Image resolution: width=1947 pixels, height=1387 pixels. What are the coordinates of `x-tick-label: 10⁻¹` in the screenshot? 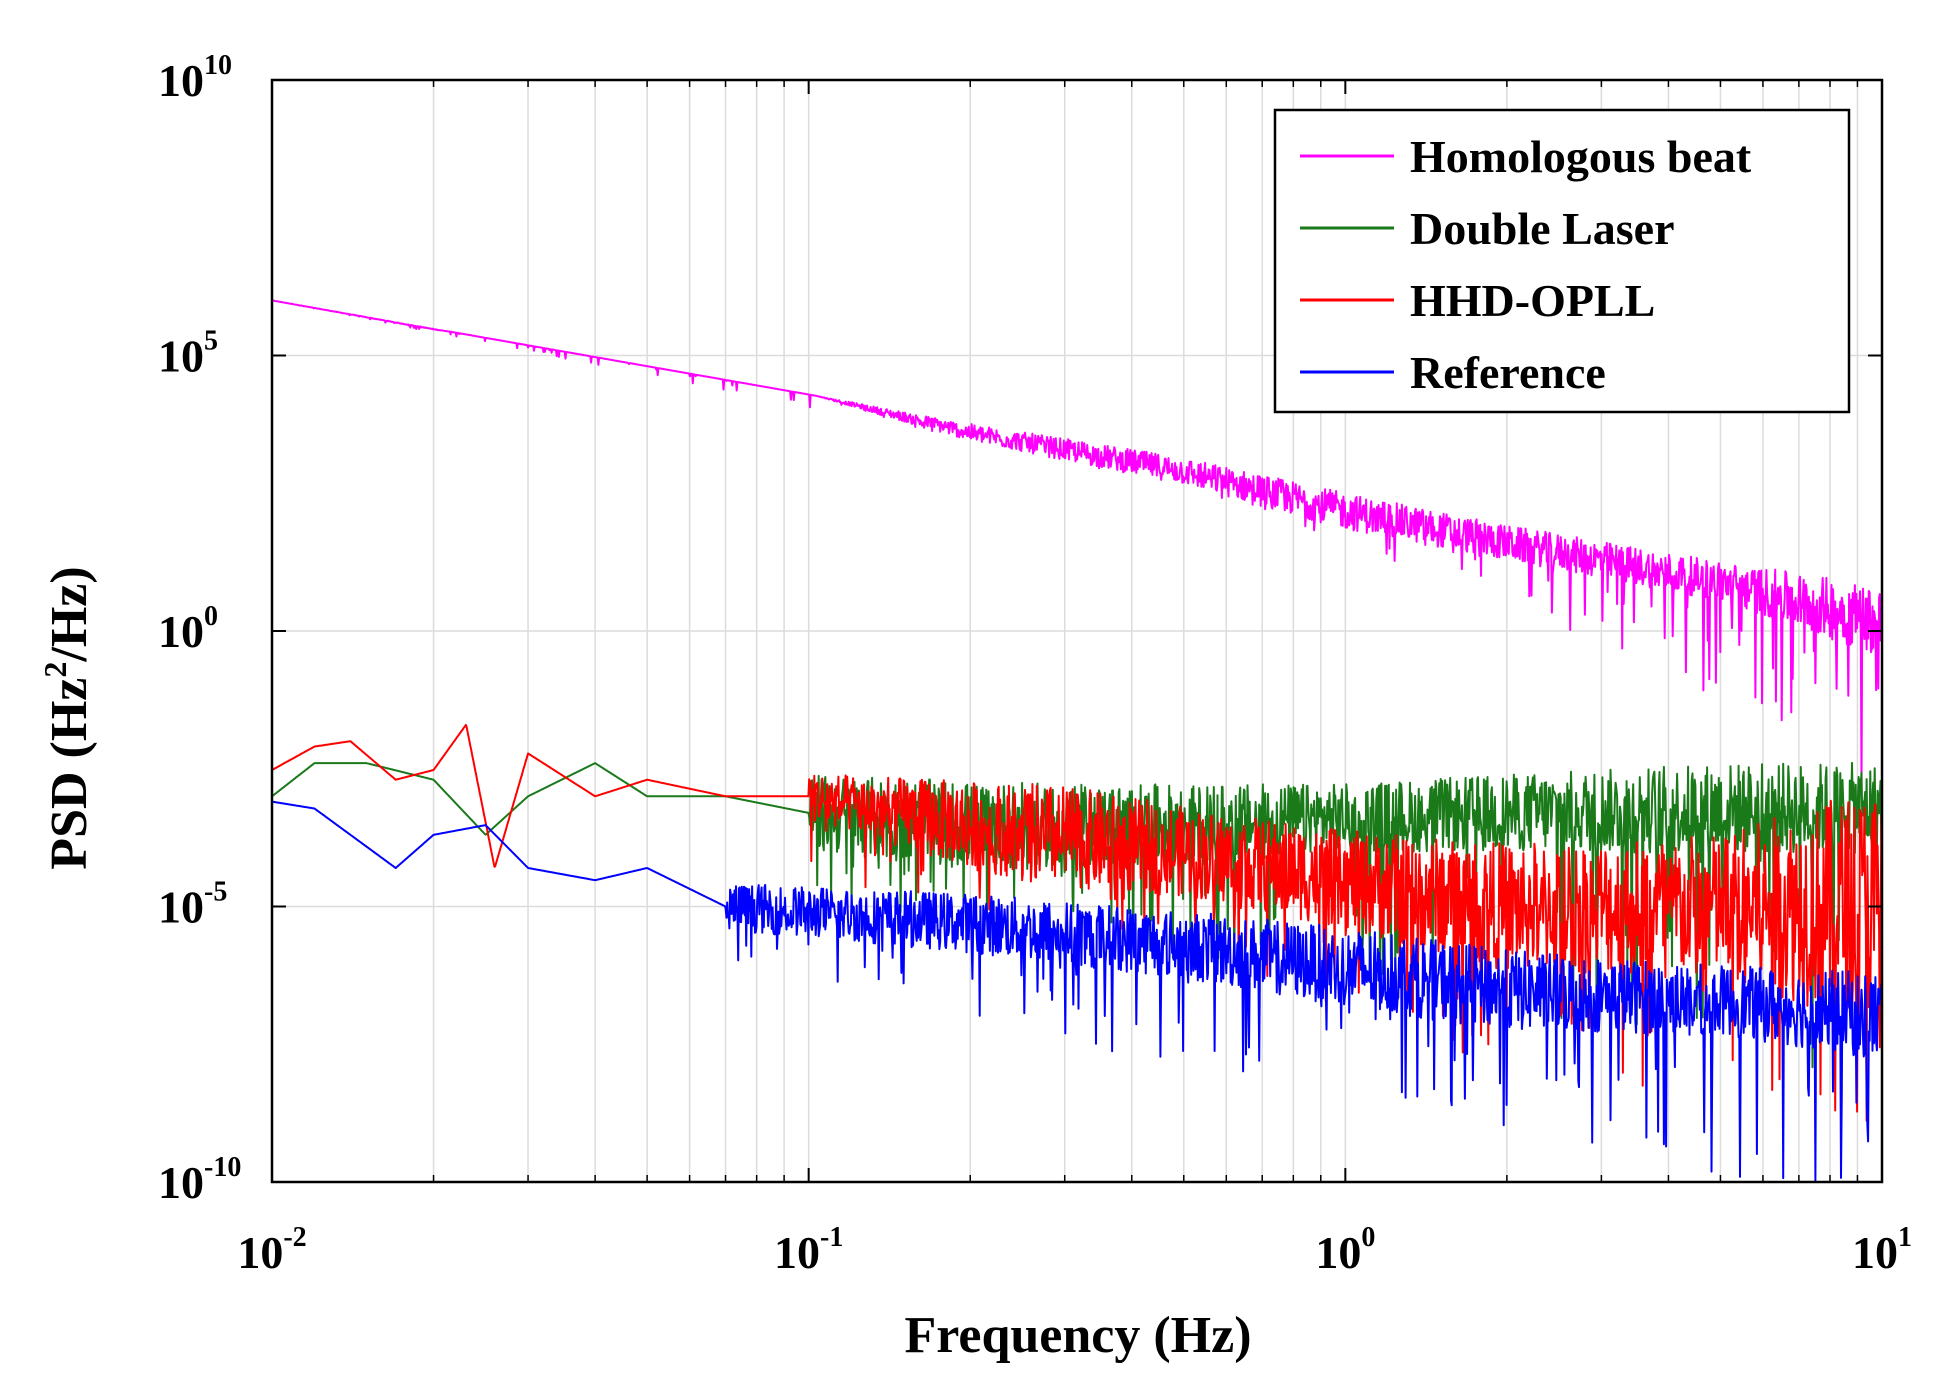 It's located at (808, 1250).